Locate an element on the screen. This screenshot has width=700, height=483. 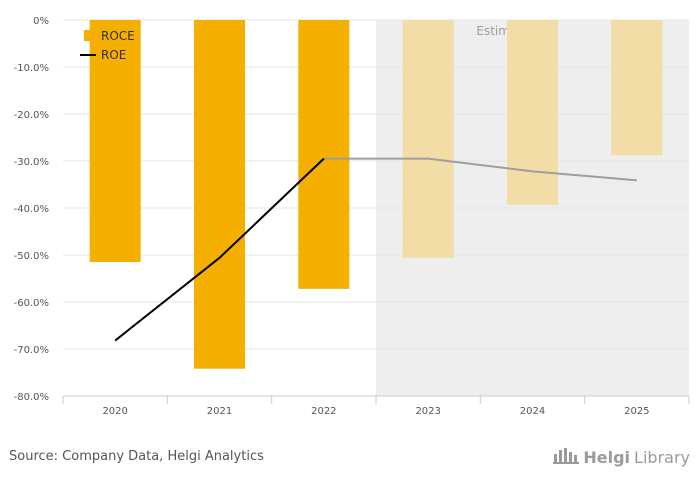
y-tick-label: -40.0% is located at coordinates (31, 209).